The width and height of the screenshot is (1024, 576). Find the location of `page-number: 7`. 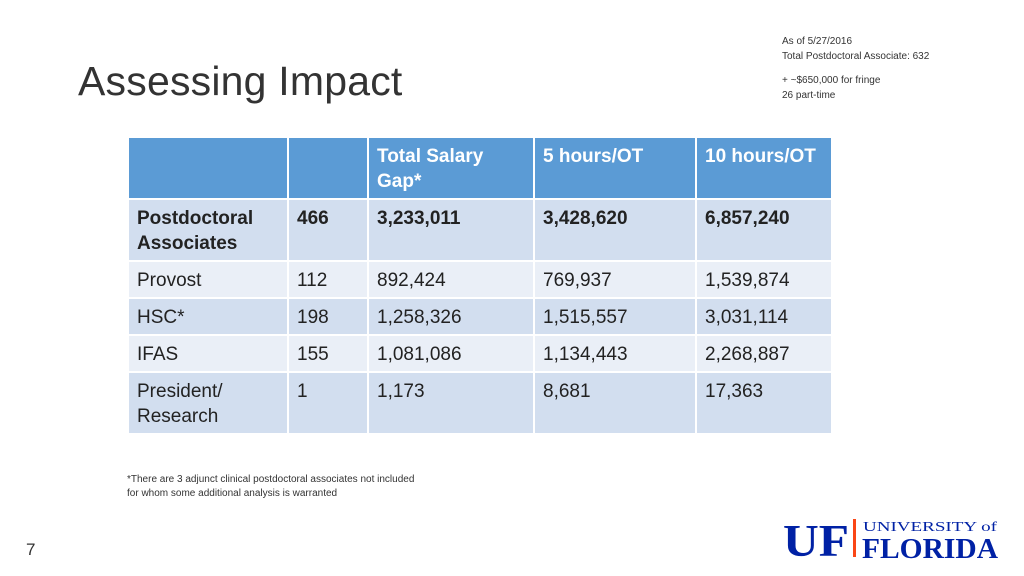

page-number: 7 is located at coordinates (31, 549).